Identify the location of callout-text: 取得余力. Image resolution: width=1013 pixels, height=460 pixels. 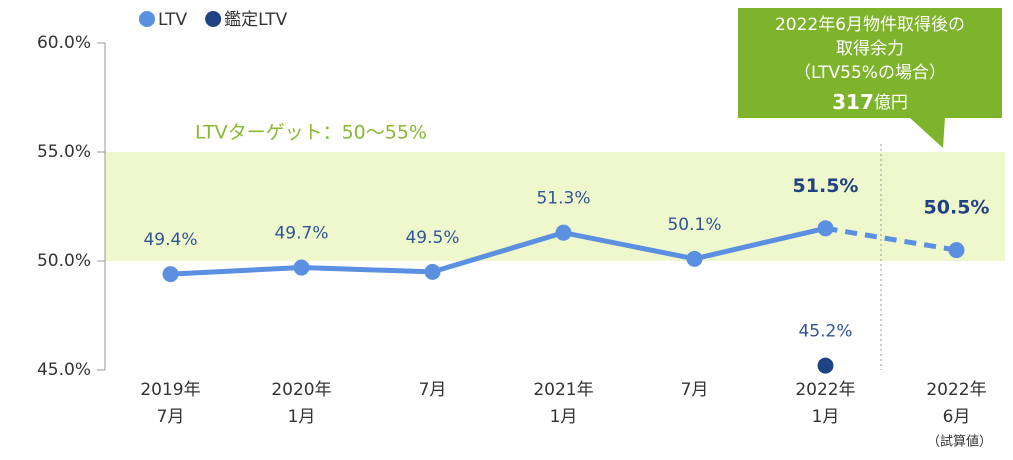
(870, 49).